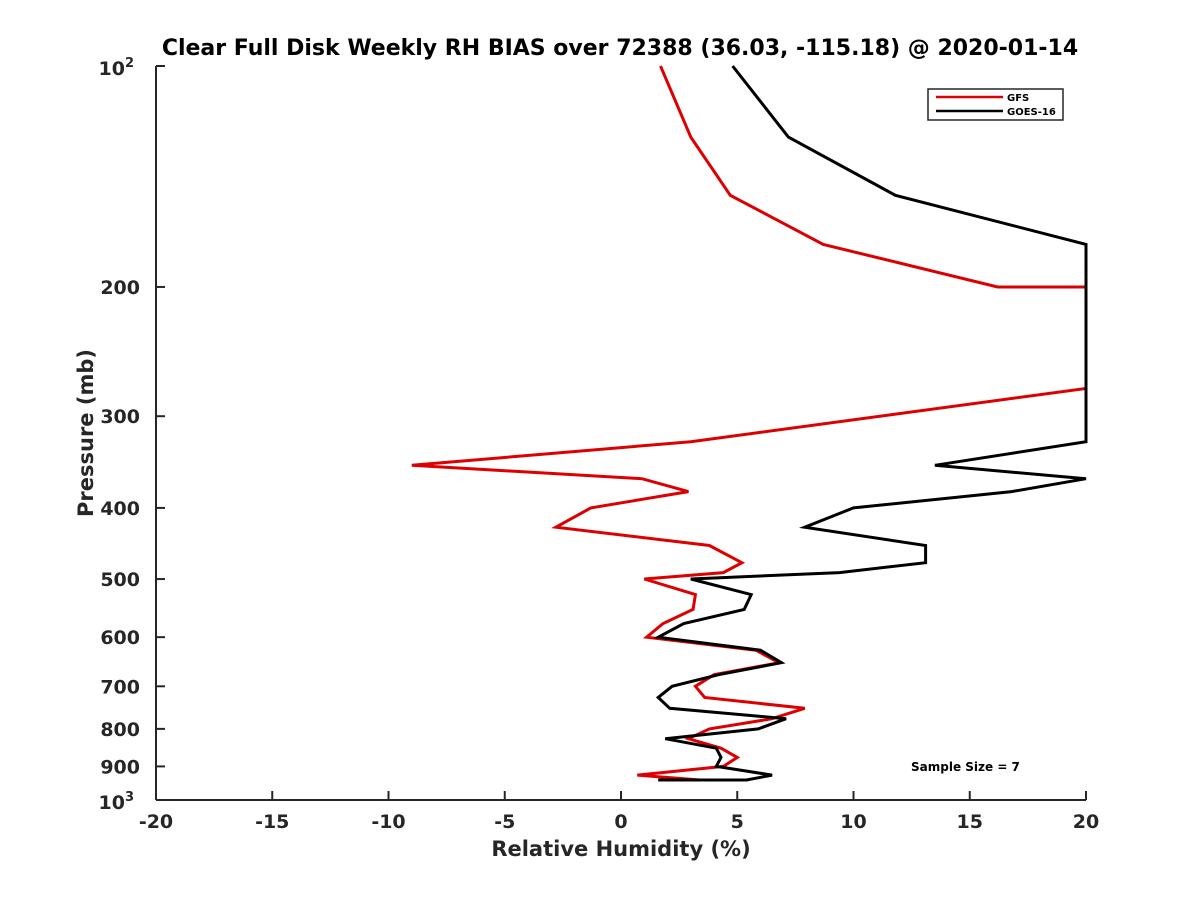  What do you see at coordinates (853, 822) in the screenshot?
I see `x-tick-label: 10` at bounding box center [853, 822].